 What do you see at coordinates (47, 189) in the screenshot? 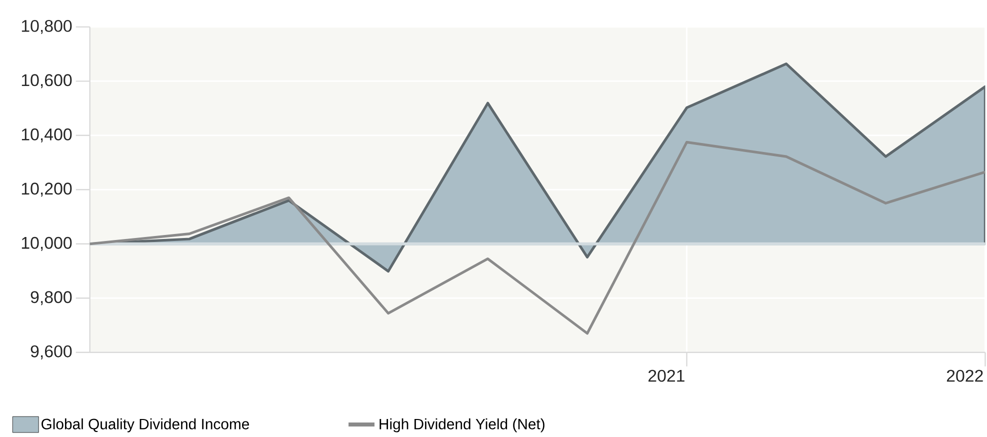
I see `y-tick-label: 10,200` at bounding box center [47, 189].